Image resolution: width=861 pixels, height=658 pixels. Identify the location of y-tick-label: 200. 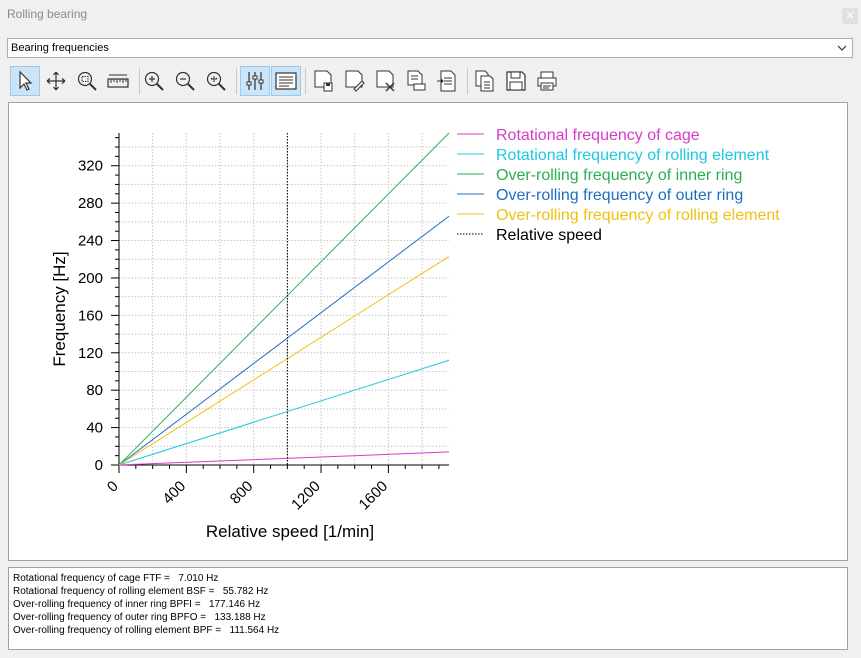
(90, 278).